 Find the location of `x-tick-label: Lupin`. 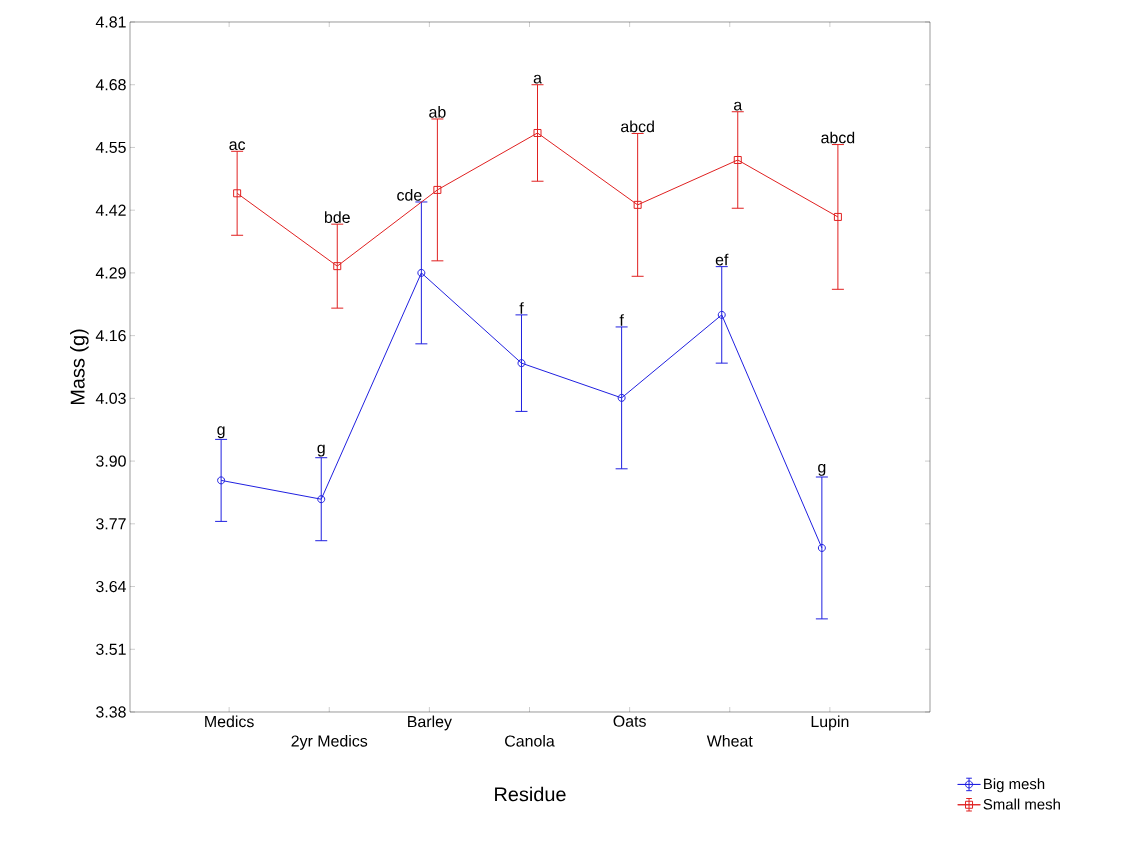

x-tick-label: Lupin is located at coordinates (830, 723).